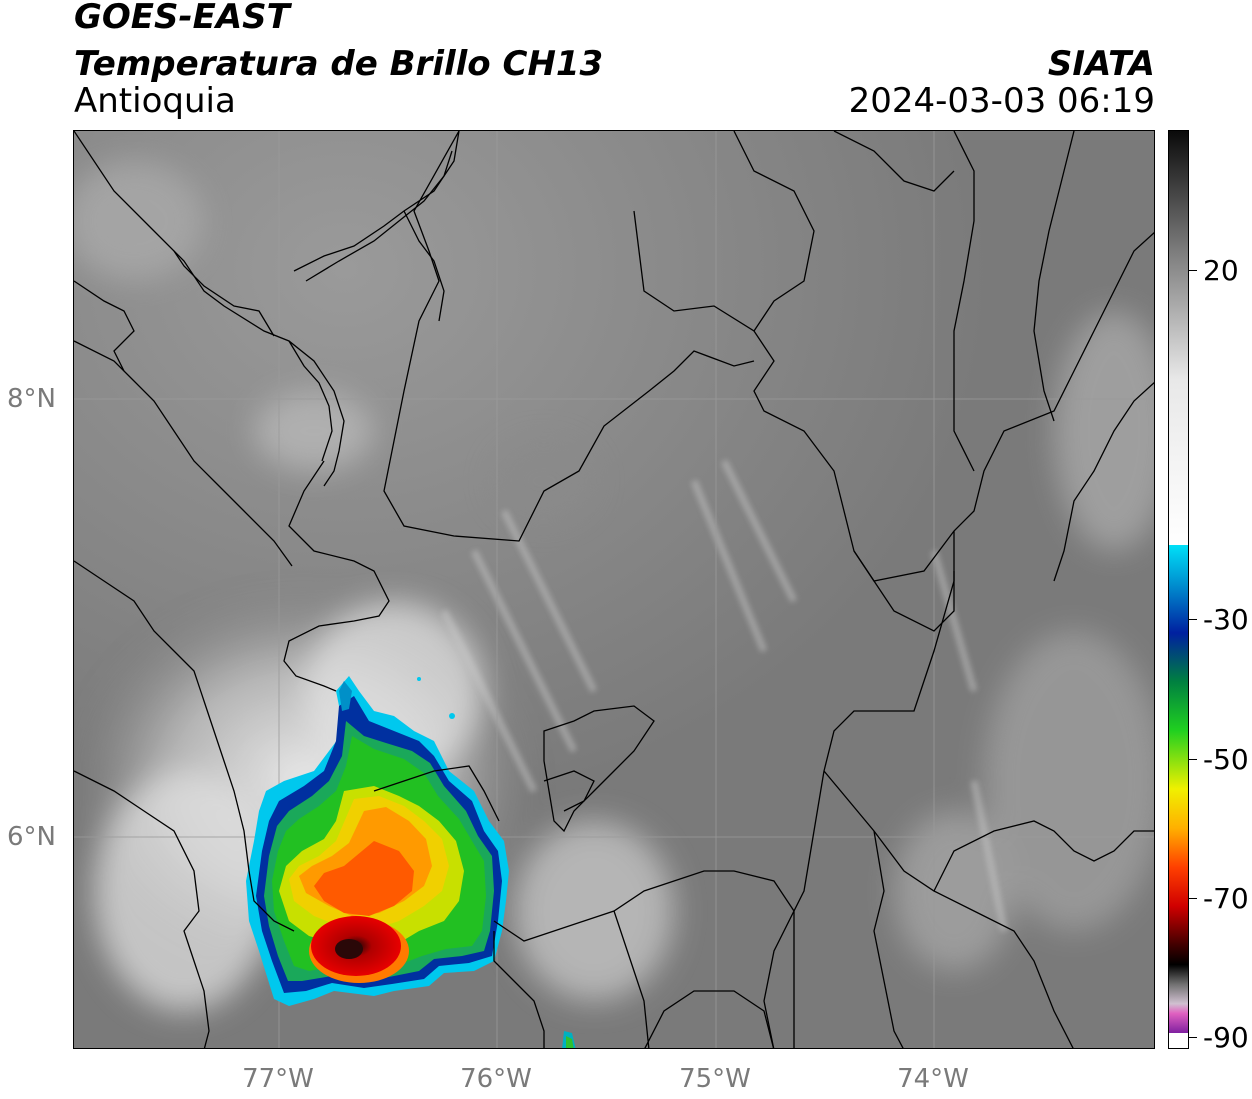 The width and height of the screenshot is (1252, 1099). Describe the element at coordinates (31, 837) in the screenshot. I see `lat-label-6n: 6°N` at that location.